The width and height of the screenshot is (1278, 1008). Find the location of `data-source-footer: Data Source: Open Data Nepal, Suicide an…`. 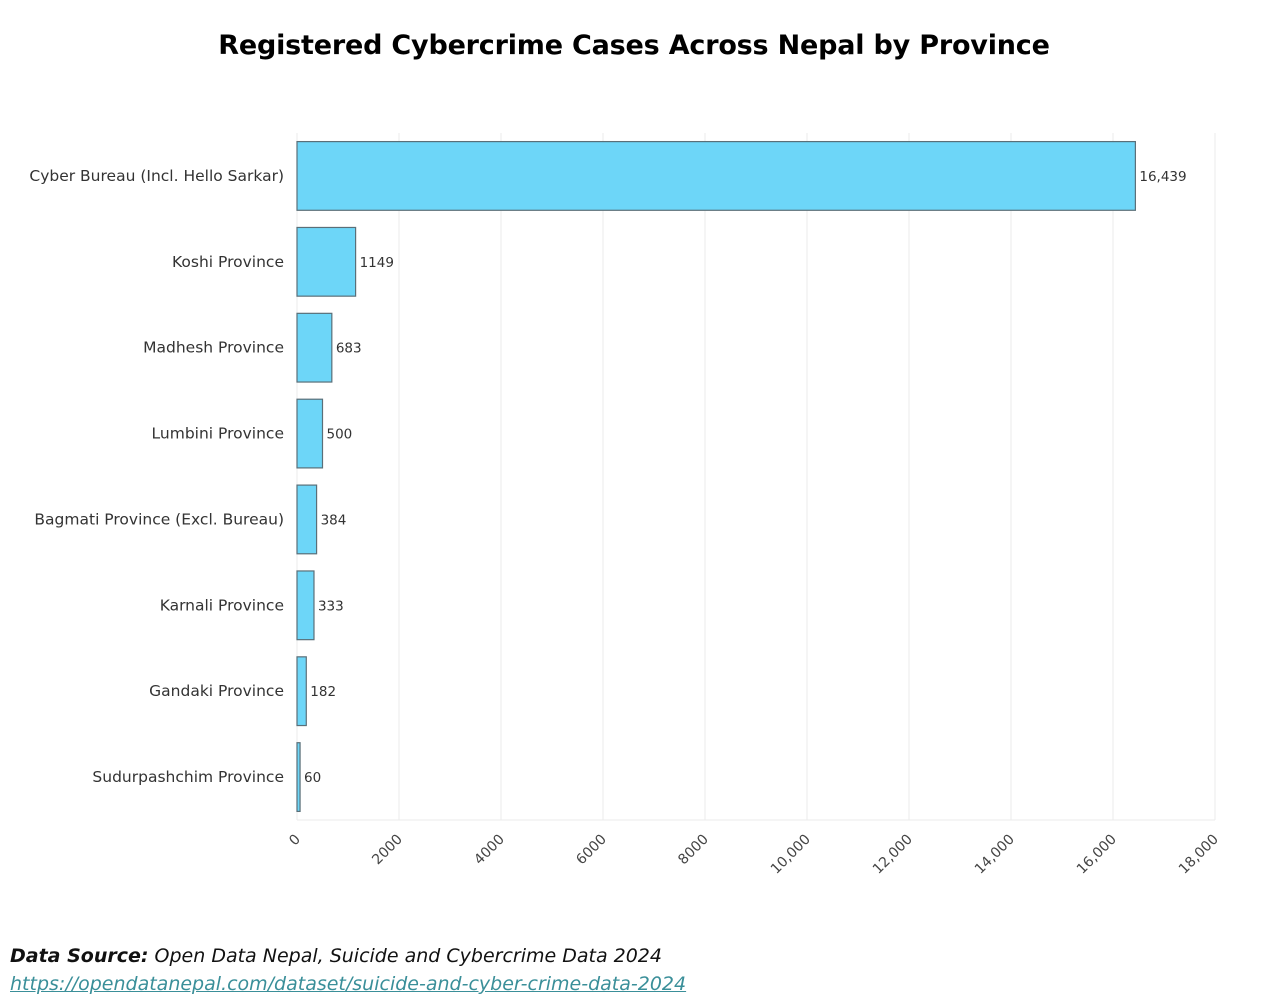

data-source-footer: Data Source: Open Data Nepal, Suicide an… is located at coordinates (348, 970).